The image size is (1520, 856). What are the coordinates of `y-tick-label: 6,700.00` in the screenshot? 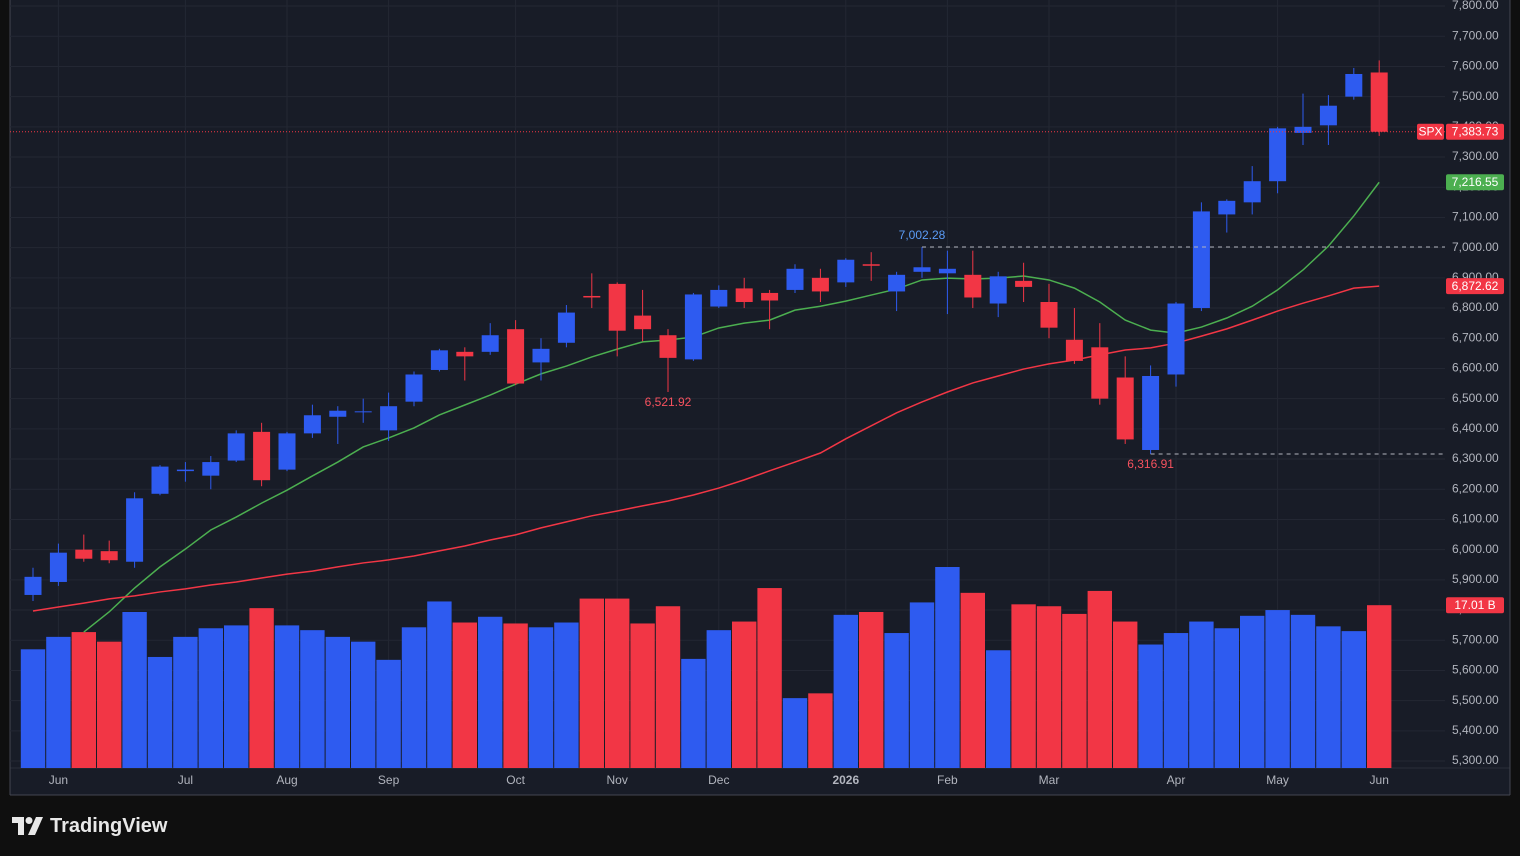 It's located at (1475, 337).